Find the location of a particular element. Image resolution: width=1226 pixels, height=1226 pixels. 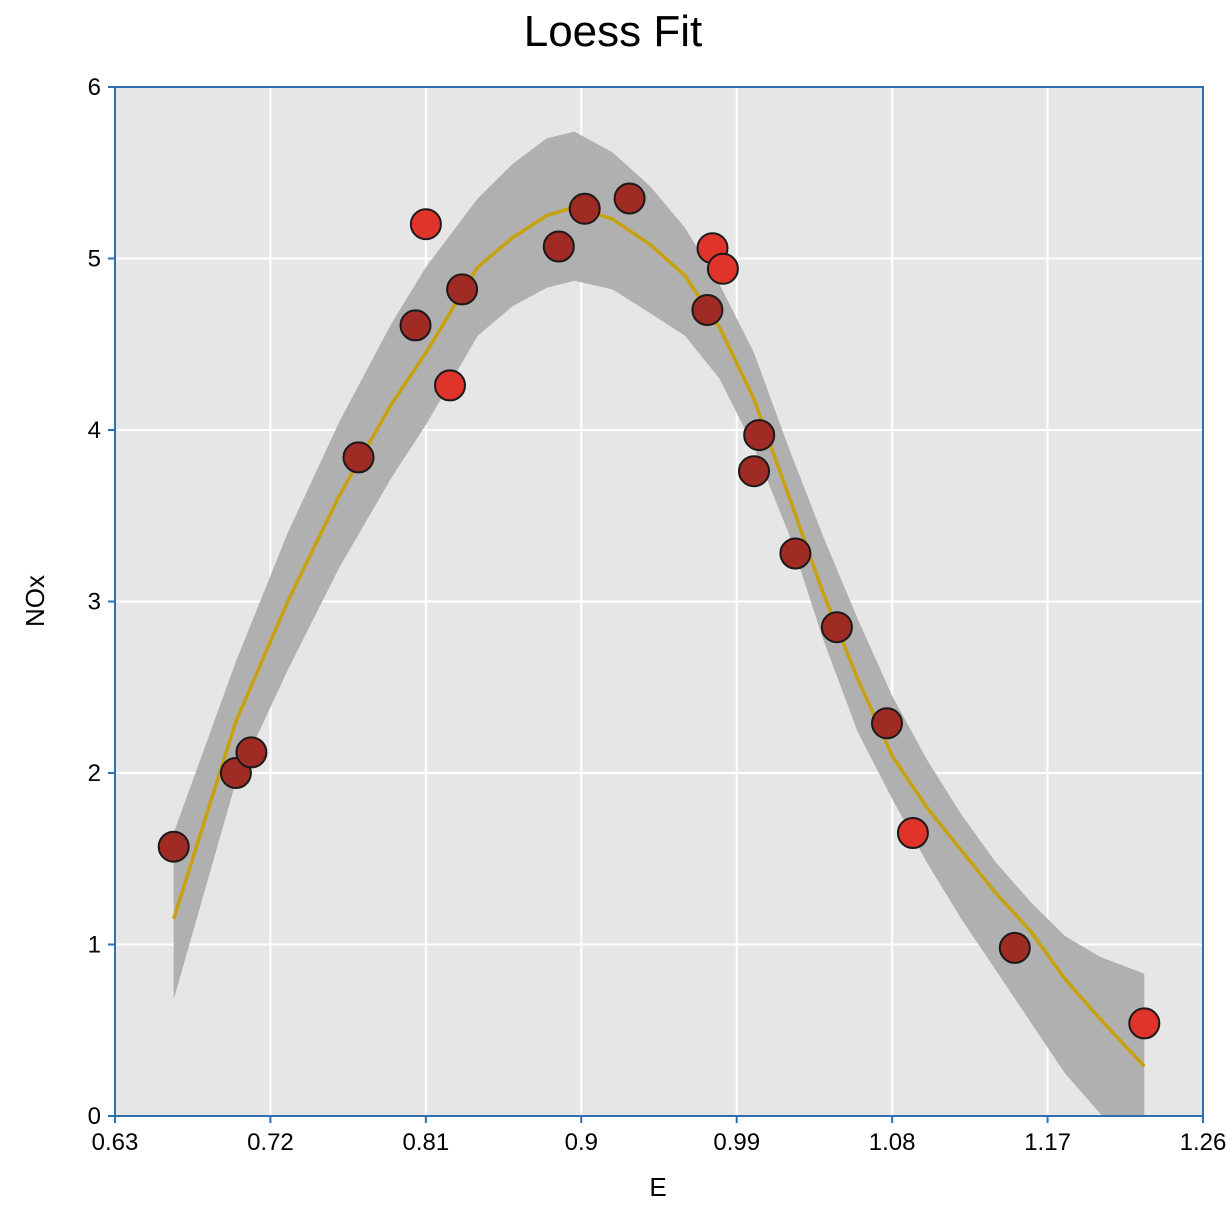

x-tick-label: 0.9 is located at coordinates (581, 1142).